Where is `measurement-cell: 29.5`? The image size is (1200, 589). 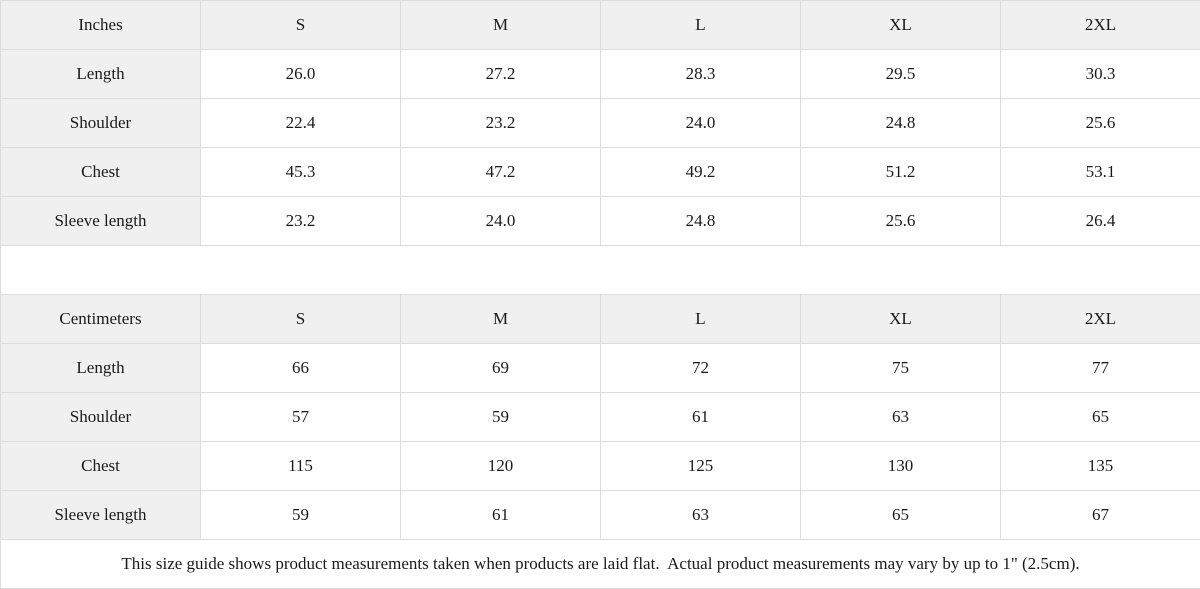
measurement-cell: 29.5 is located at coordinates (901, 74).